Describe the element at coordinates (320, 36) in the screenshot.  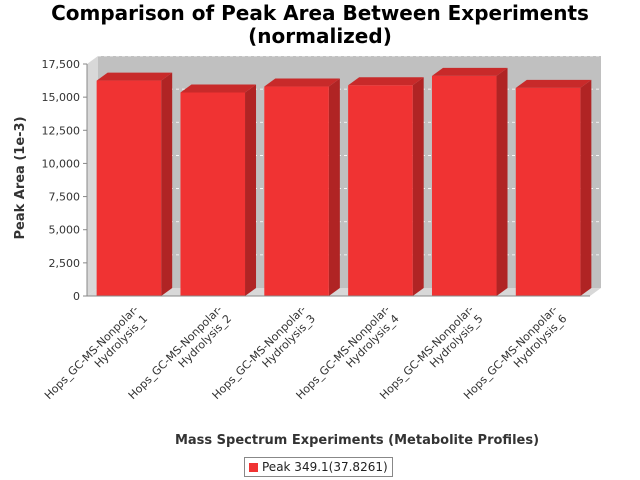
I see `chart-title-line-2: (normalized)` at that location.